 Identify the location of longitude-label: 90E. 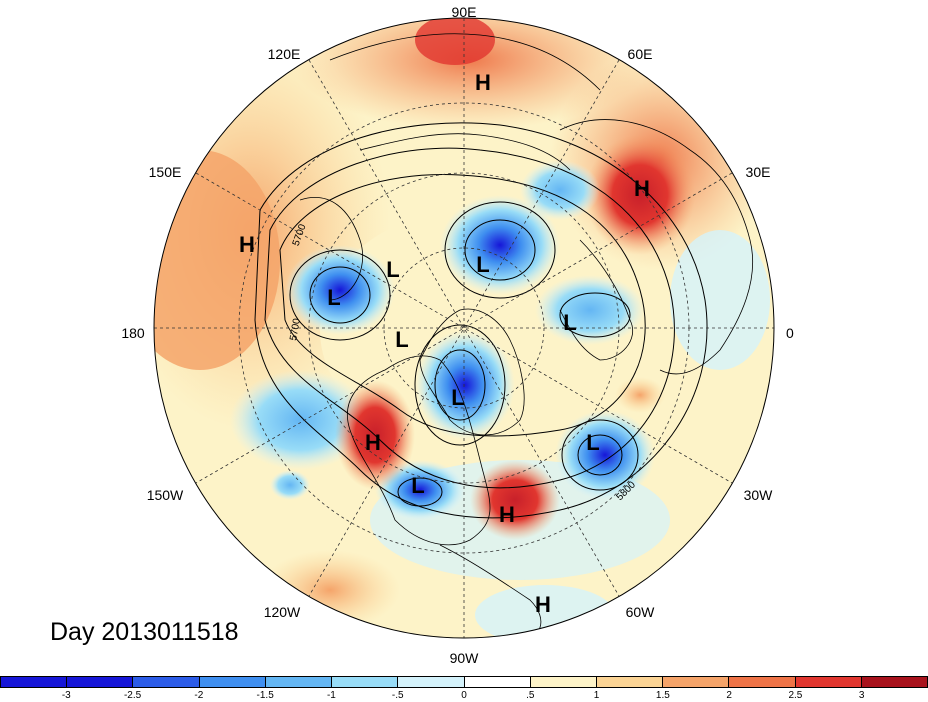
(464, 12).